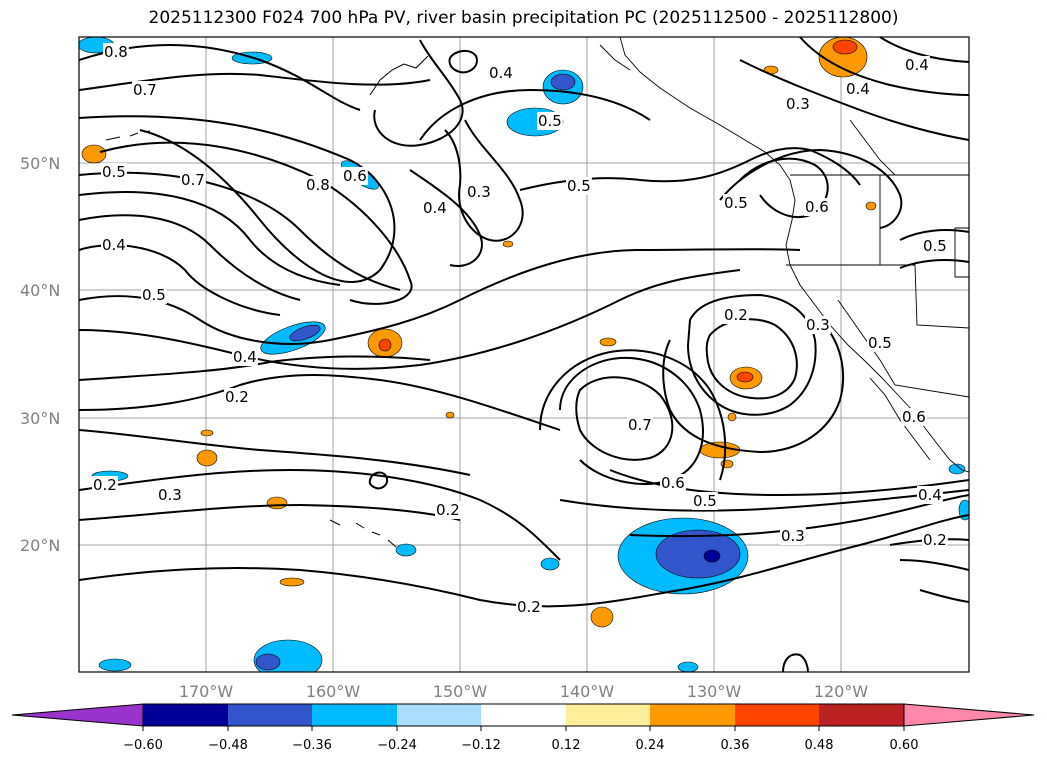 The height and width of the screenshot is (765, 1047). I want to click on colorbar-tick-label: 0.60, so click(904, 745).